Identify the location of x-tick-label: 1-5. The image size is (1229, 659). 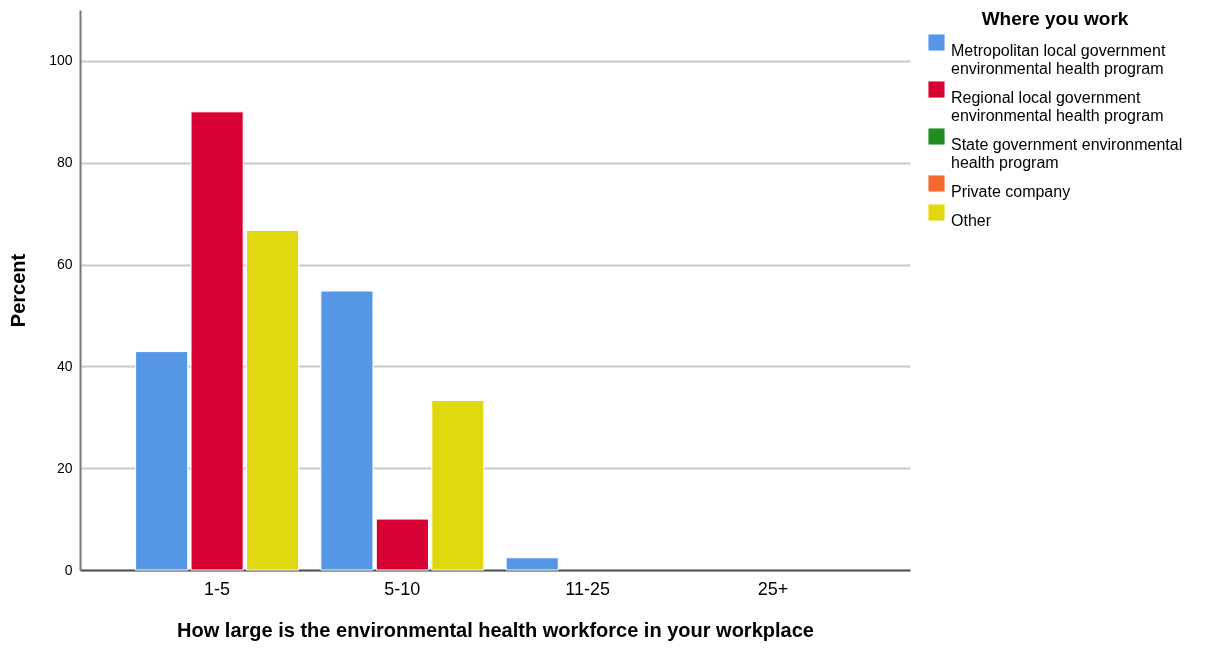
(217, 588).